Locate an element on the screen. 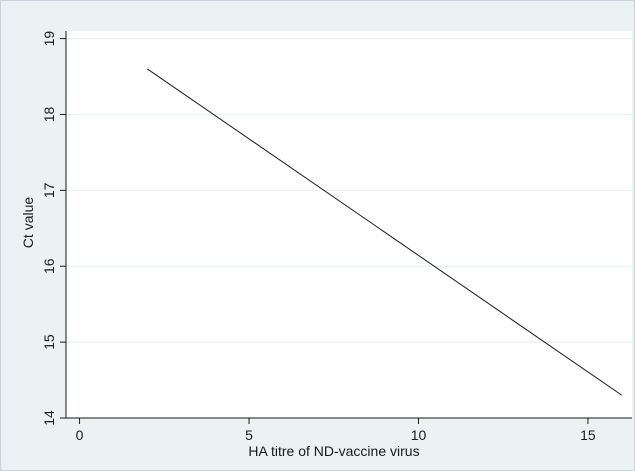 The image size is (635, 471). y-axis-title: Ct value is located at coordinates (28, 223).